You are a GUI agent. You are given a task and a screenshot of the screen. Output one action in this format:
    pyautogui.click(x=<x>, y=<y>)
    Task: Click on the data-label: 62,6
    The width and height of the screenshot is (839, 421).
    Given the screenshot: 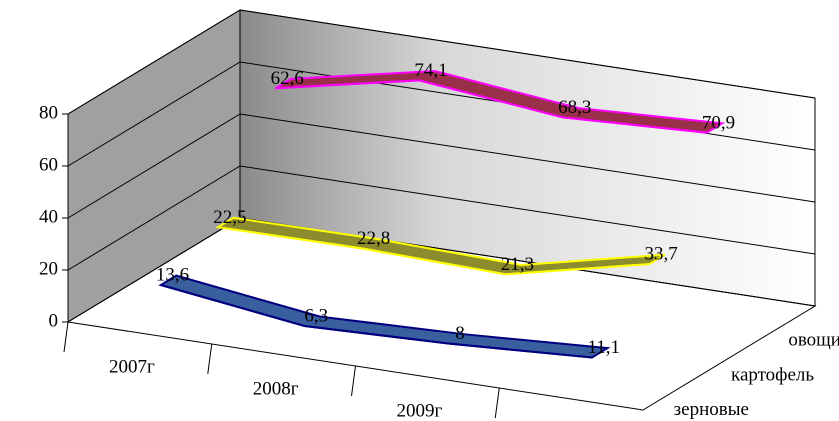 What is the action you would take?
    pyautogui.click(x=287, y=78)
    